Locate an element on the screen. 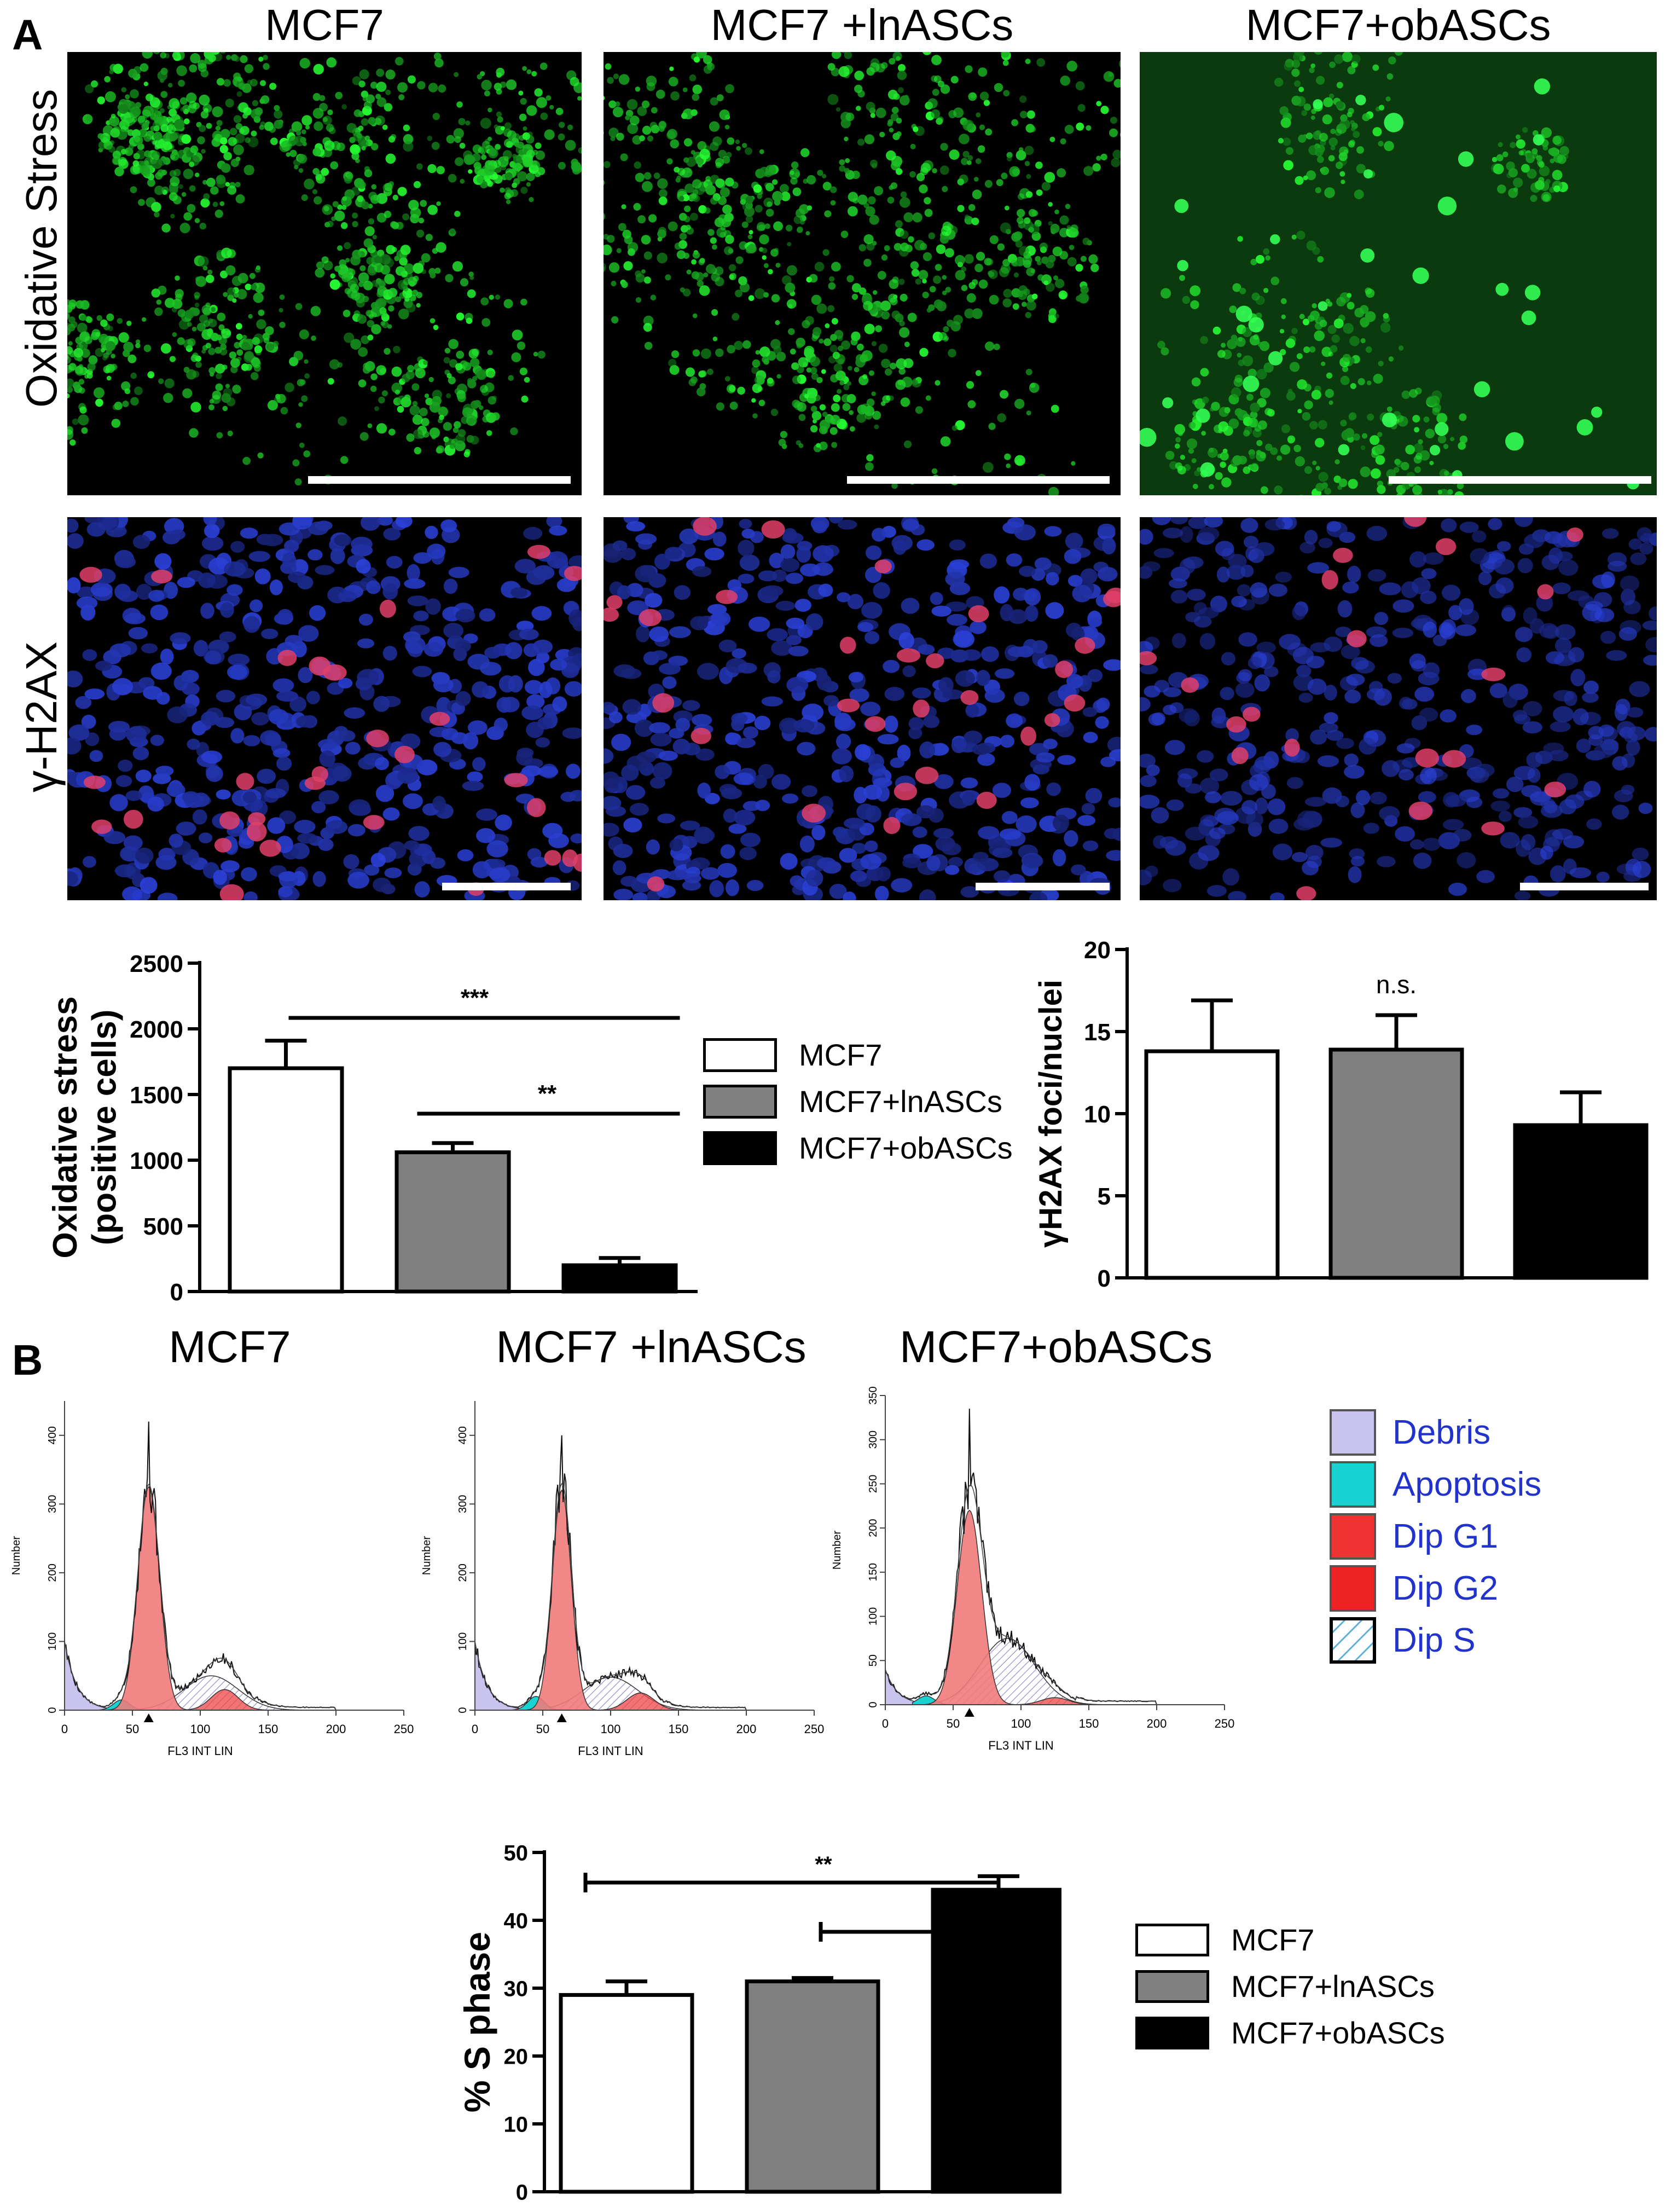 Image resolution: width=1671 pixels, height=2212 pixels. y-axis-label-line: % S phase is located at coordinates (477, 2022).